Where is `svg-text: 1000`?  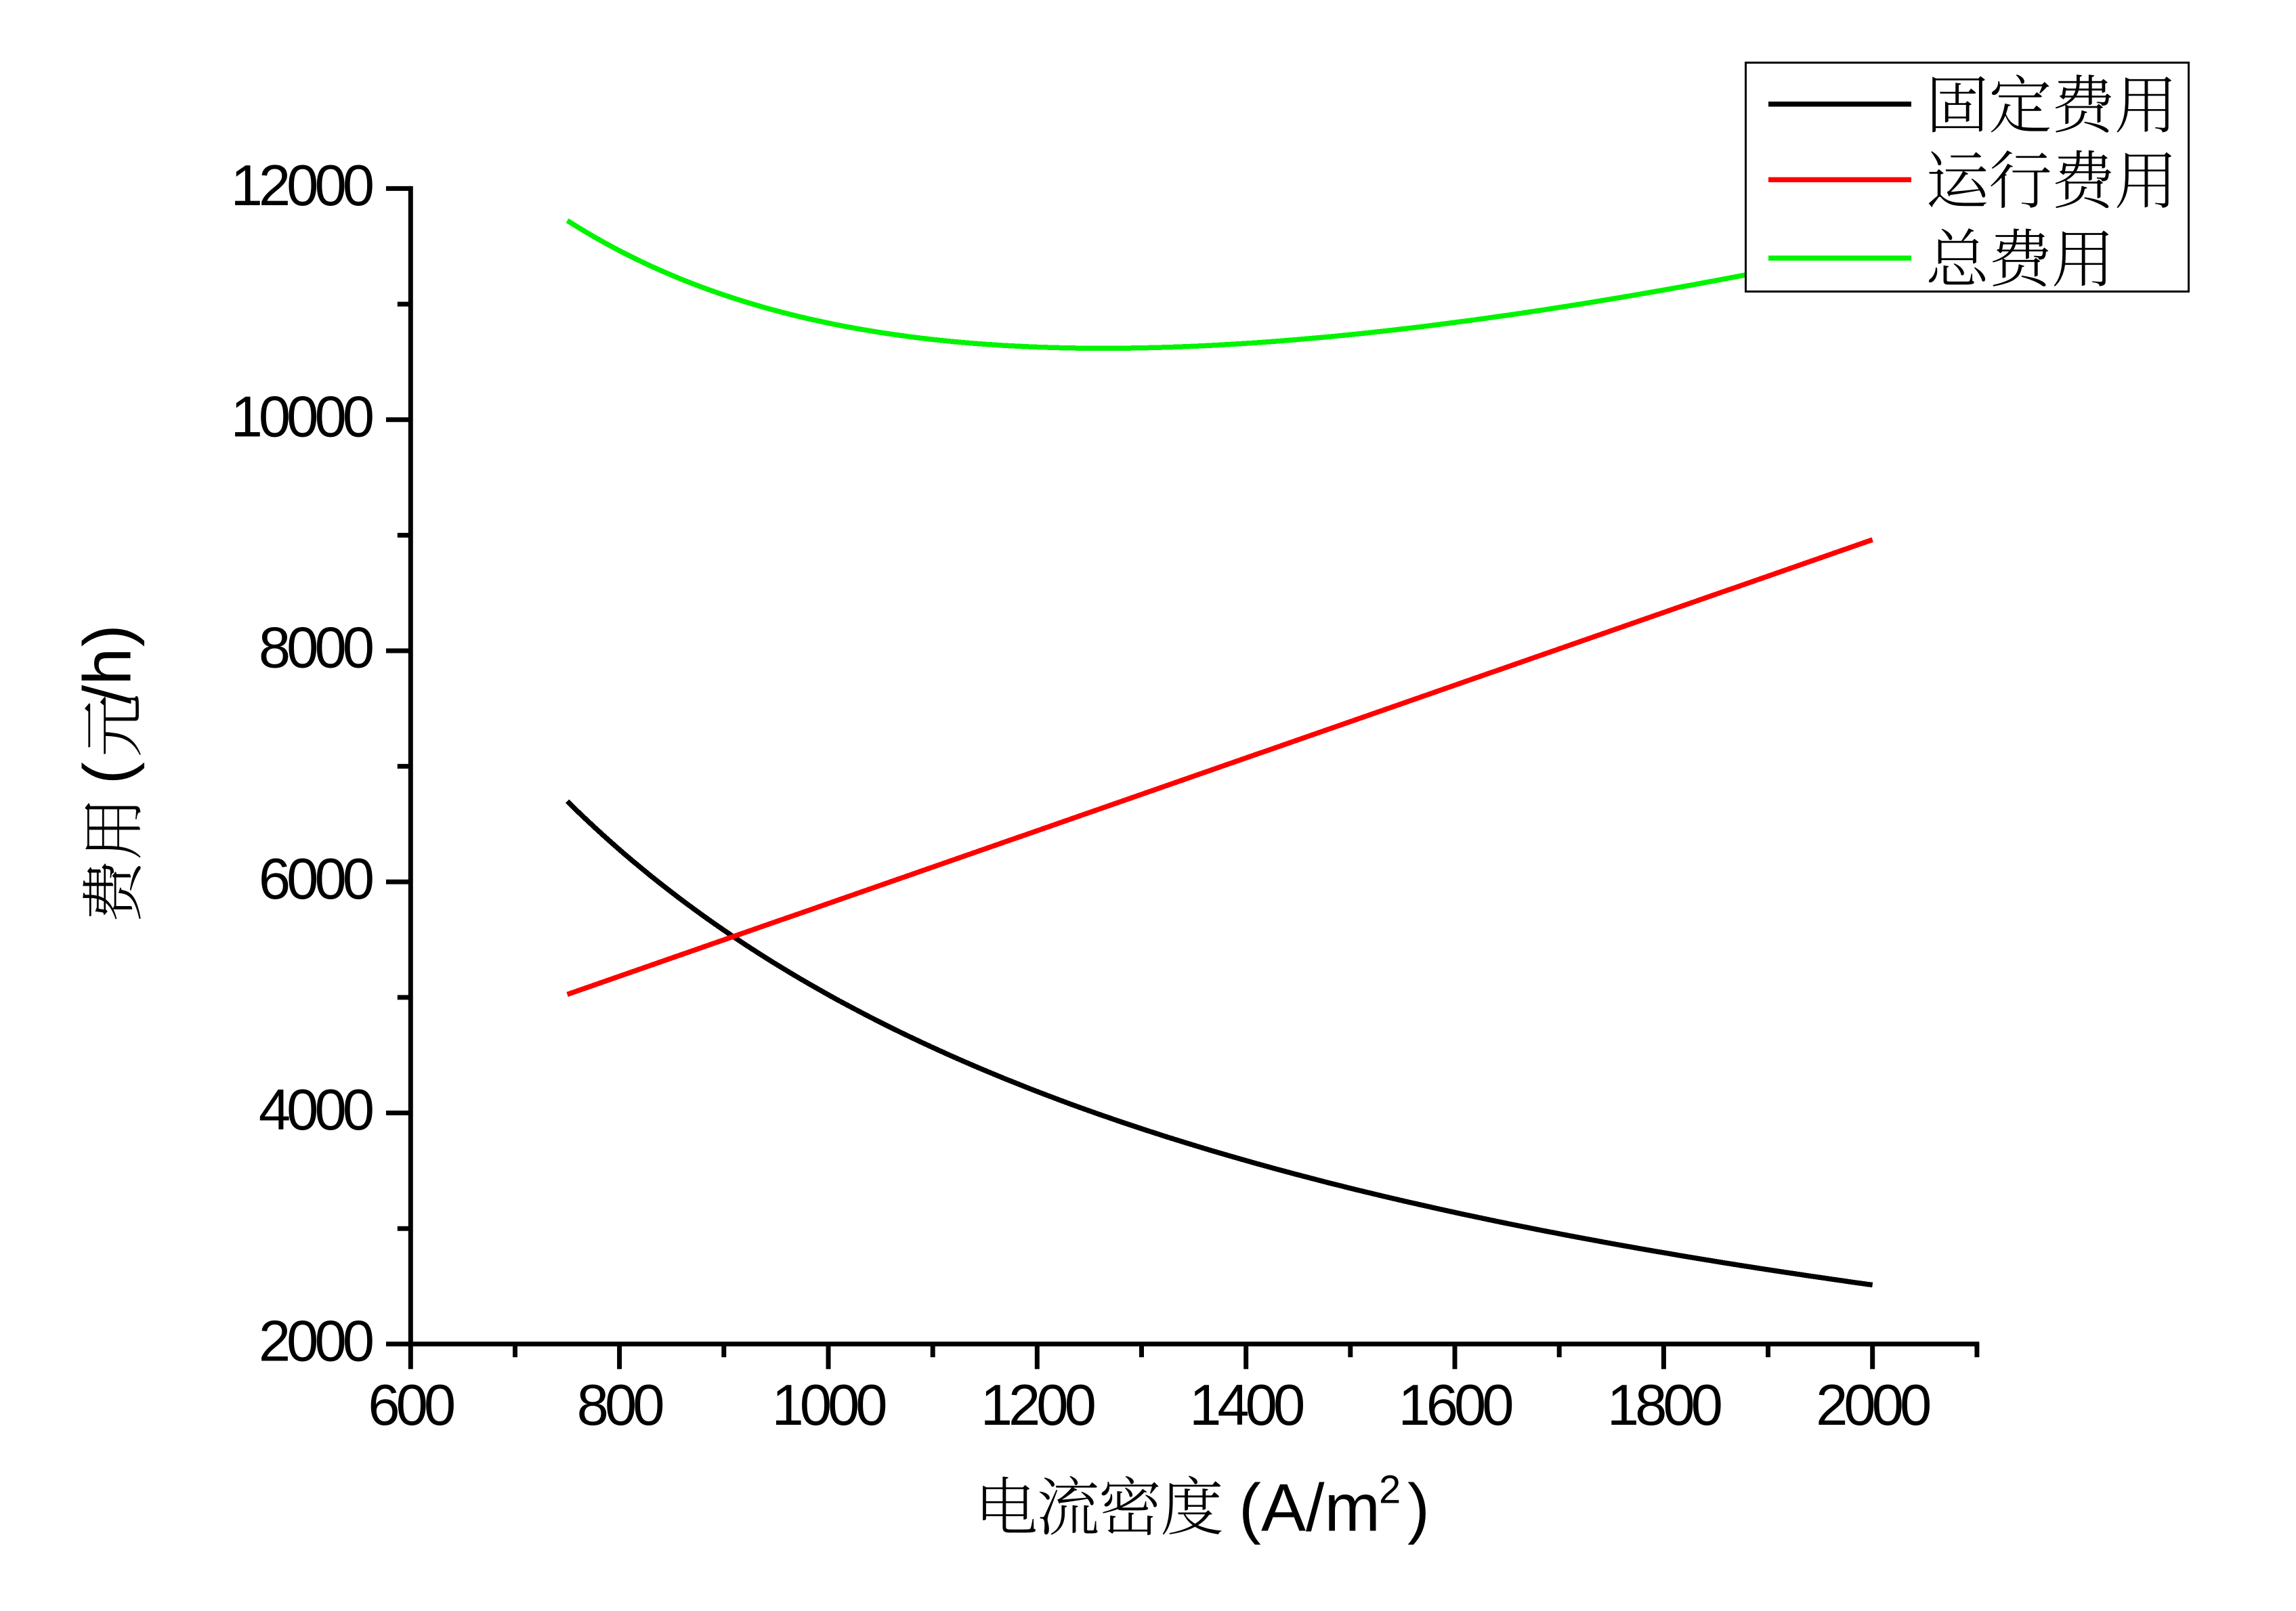
svg-text: 1000 is located at coordinates (828, 1405).